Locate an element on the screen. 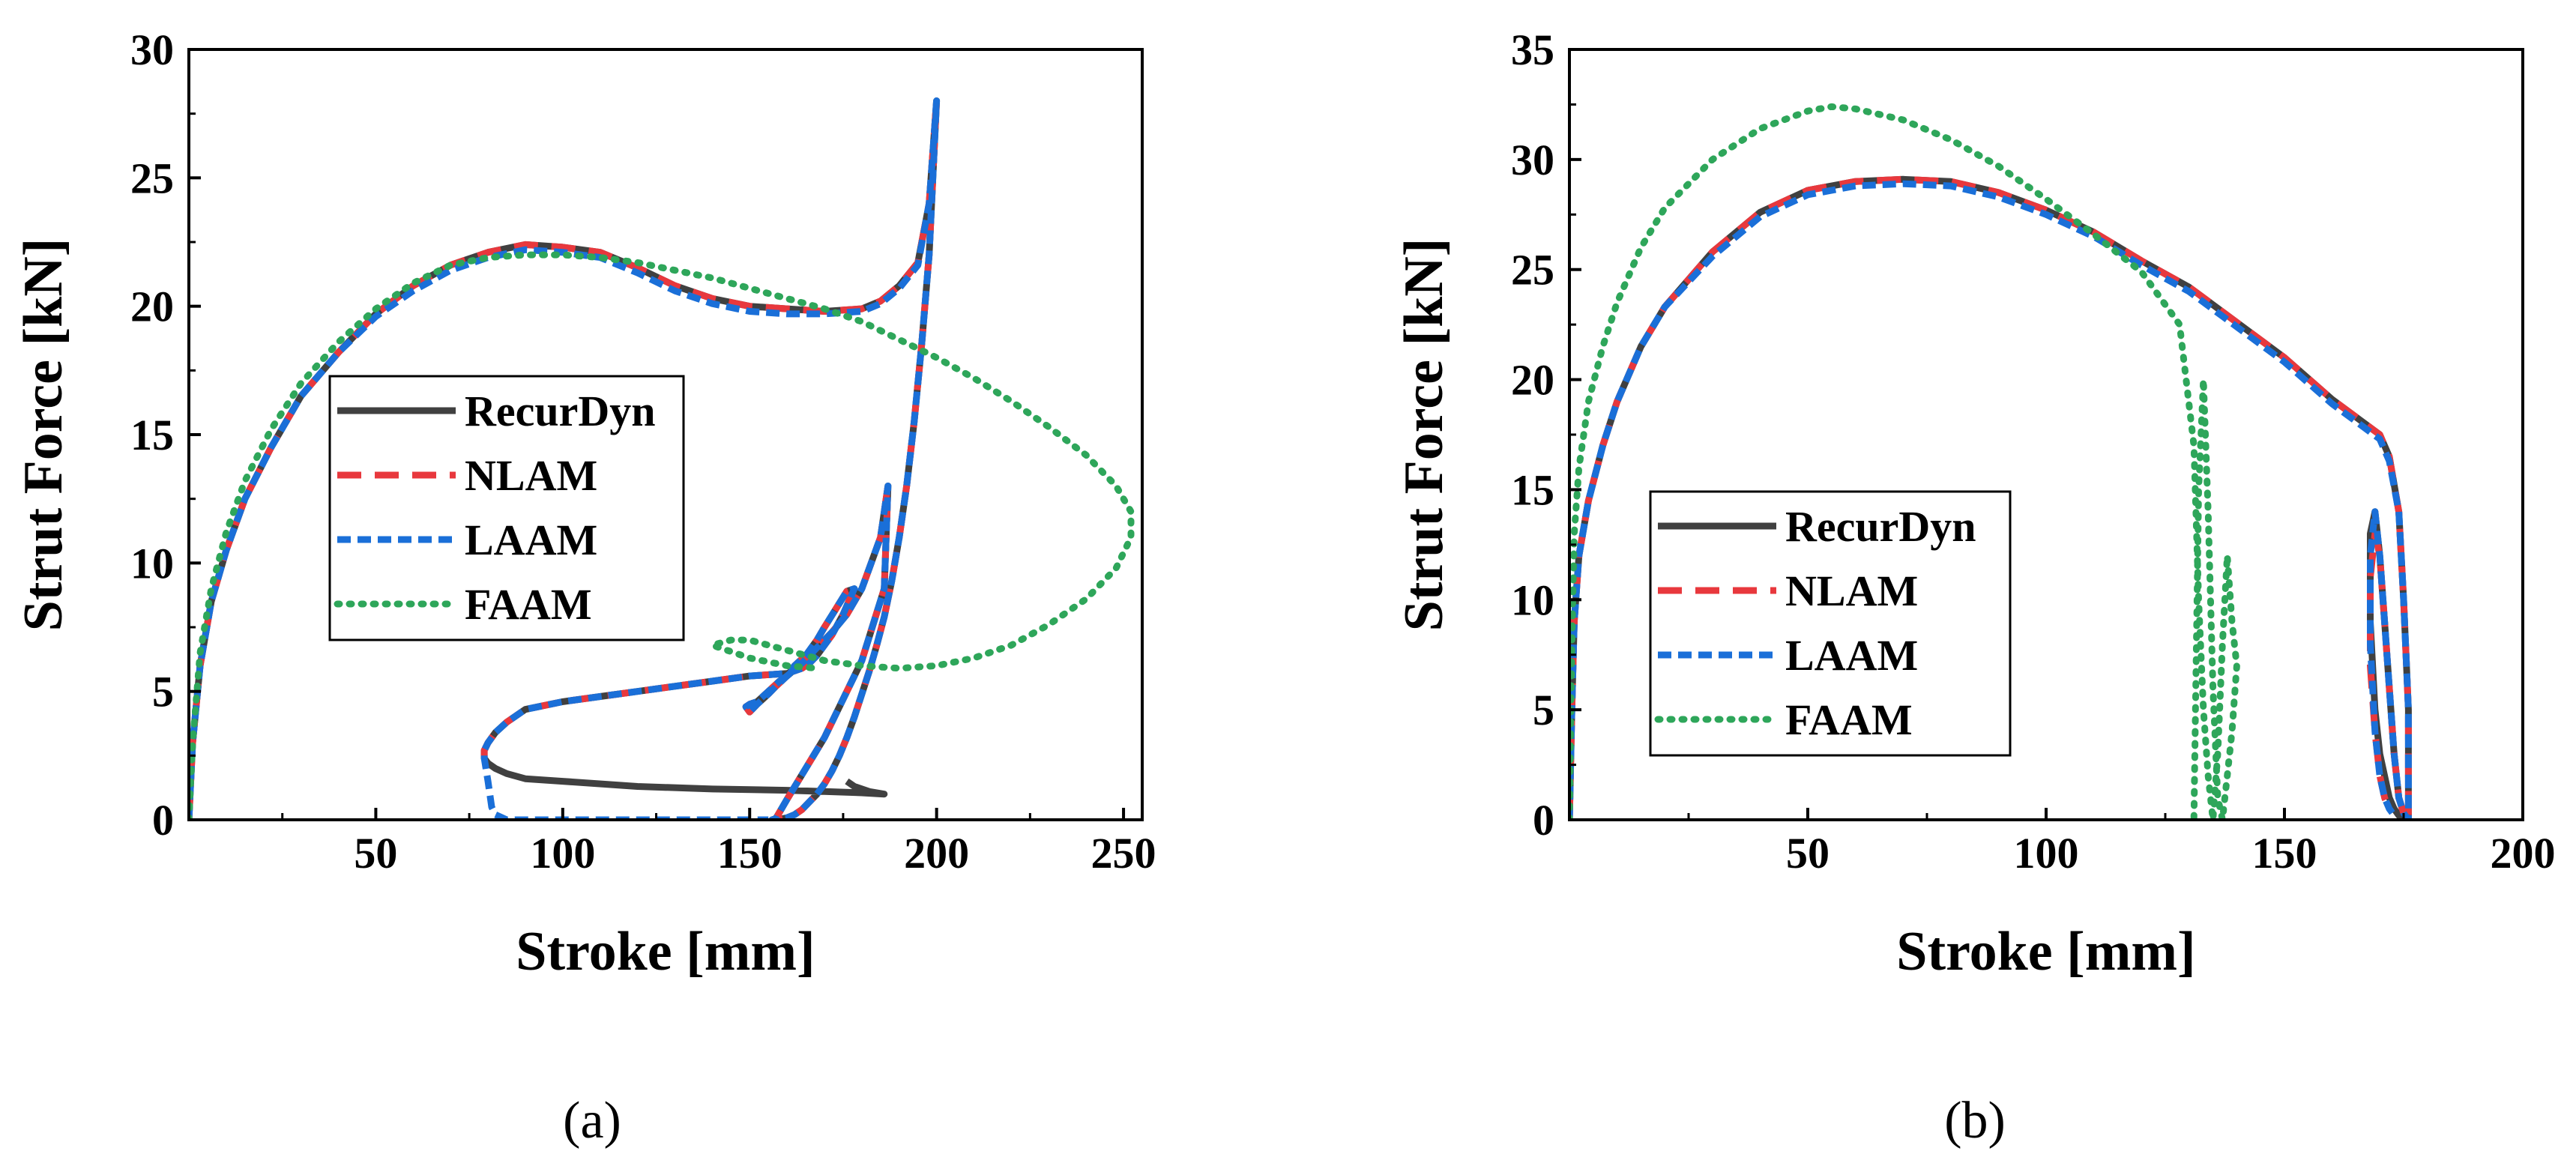  panel-label: (b) is located at coordinates (1975, 1121).